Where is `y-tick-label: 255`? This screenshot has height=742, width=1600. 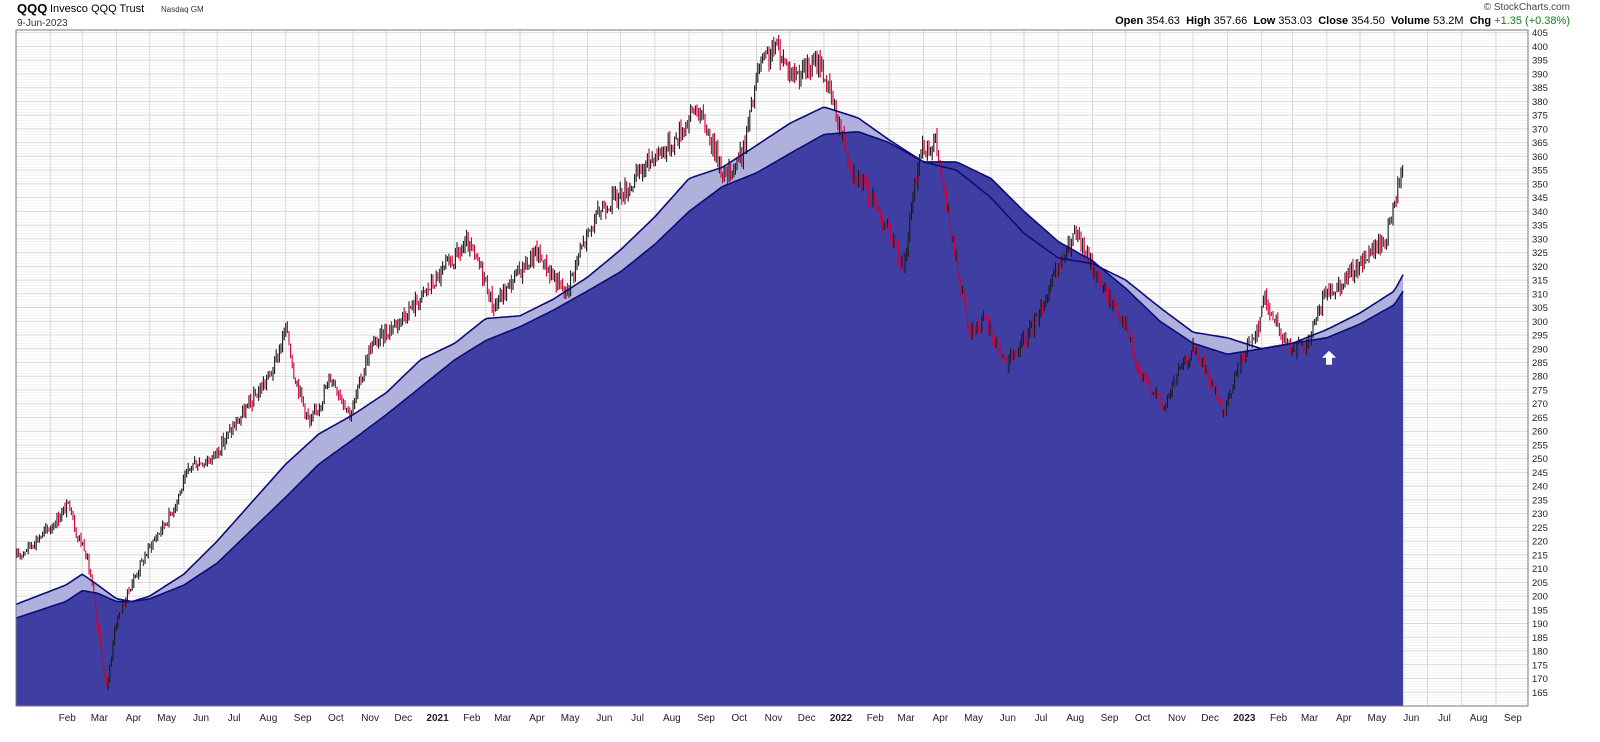
y-tick-label: 255 is located at coordinates (1540, 445).